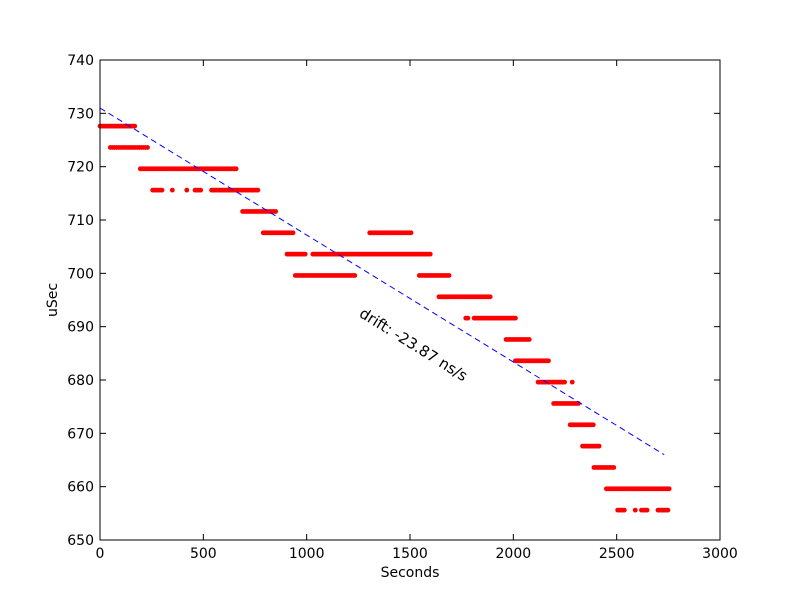 The image size is (800, 600). I want to click on x-tick-label: 3000, so click(720, 554).